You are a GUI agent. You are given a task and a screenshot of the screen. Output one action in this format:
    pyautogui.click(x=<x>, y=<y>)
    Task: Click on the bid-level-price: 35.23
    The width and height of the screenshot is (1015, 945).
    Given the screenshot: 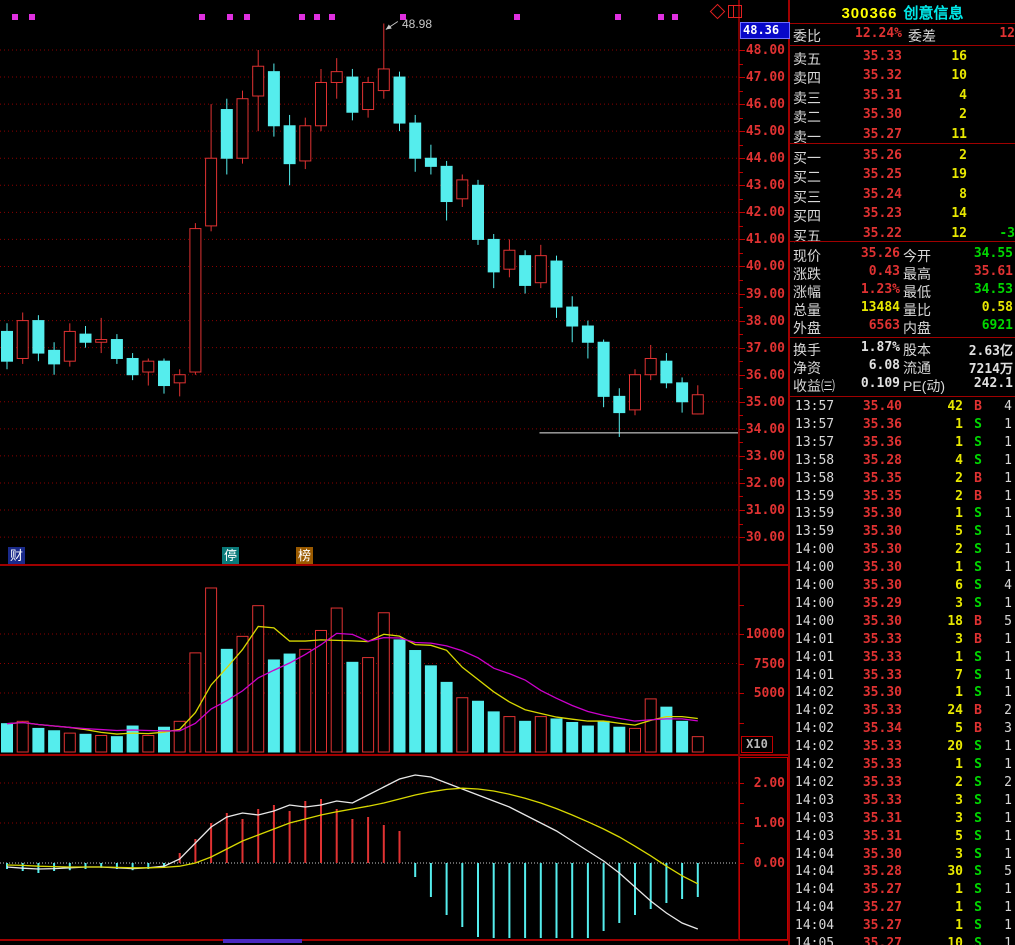 What is the action you would take?
    pyautogui.click(x=882, y=214)
    